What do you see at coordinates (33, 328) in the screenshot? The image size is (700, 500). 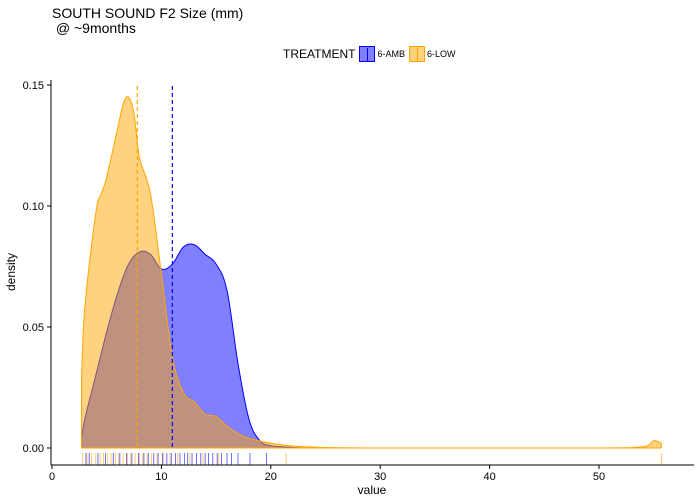 I see `y-tick-label: 0.05` at bounding box center [33, 328].